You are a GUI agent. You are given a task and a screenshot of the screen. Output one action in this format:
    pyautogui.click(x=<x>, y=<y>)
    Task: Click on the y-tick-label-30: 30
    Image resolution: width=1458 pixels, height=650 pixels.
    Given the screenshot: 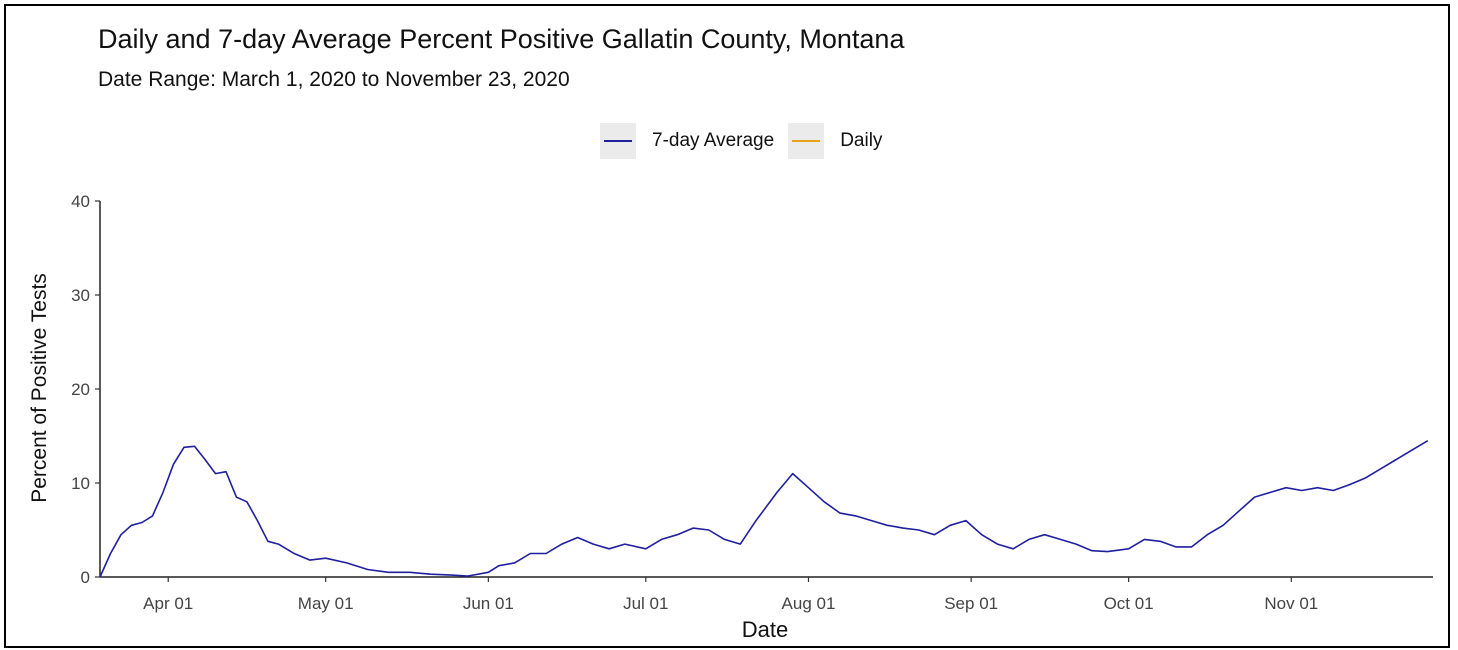 What is the action you would take?
    pyautogui.click(x=80, y=295)
    